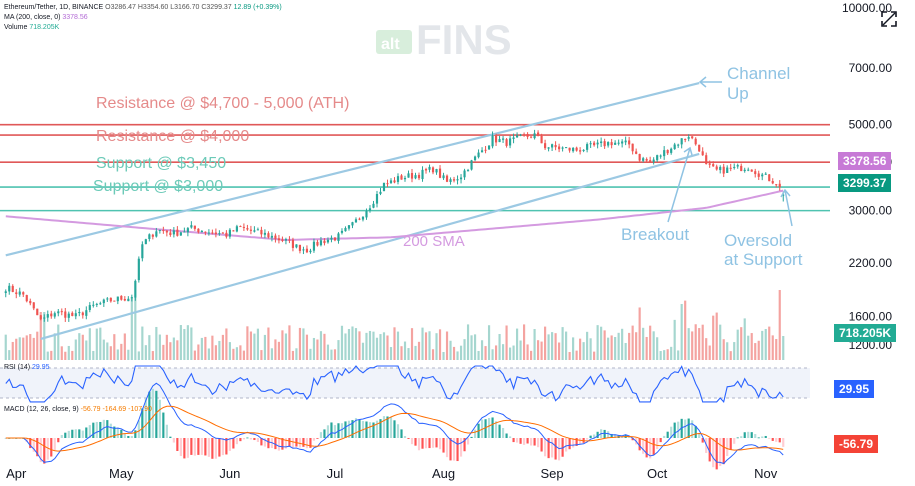  Describe the element at coordinates (889, 19) in the screenshot. I see `fullscreen-icon` at that location.